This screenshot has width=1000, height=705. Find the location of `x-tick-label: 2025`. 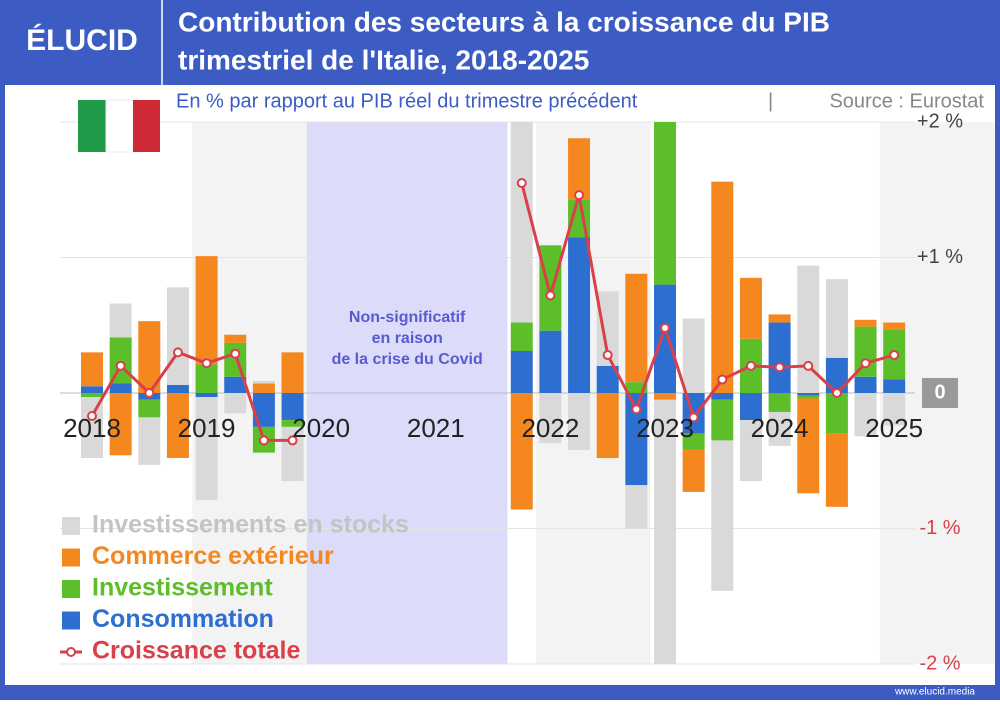

x-tick-label: 2025 is located at coordinates (894, 428).